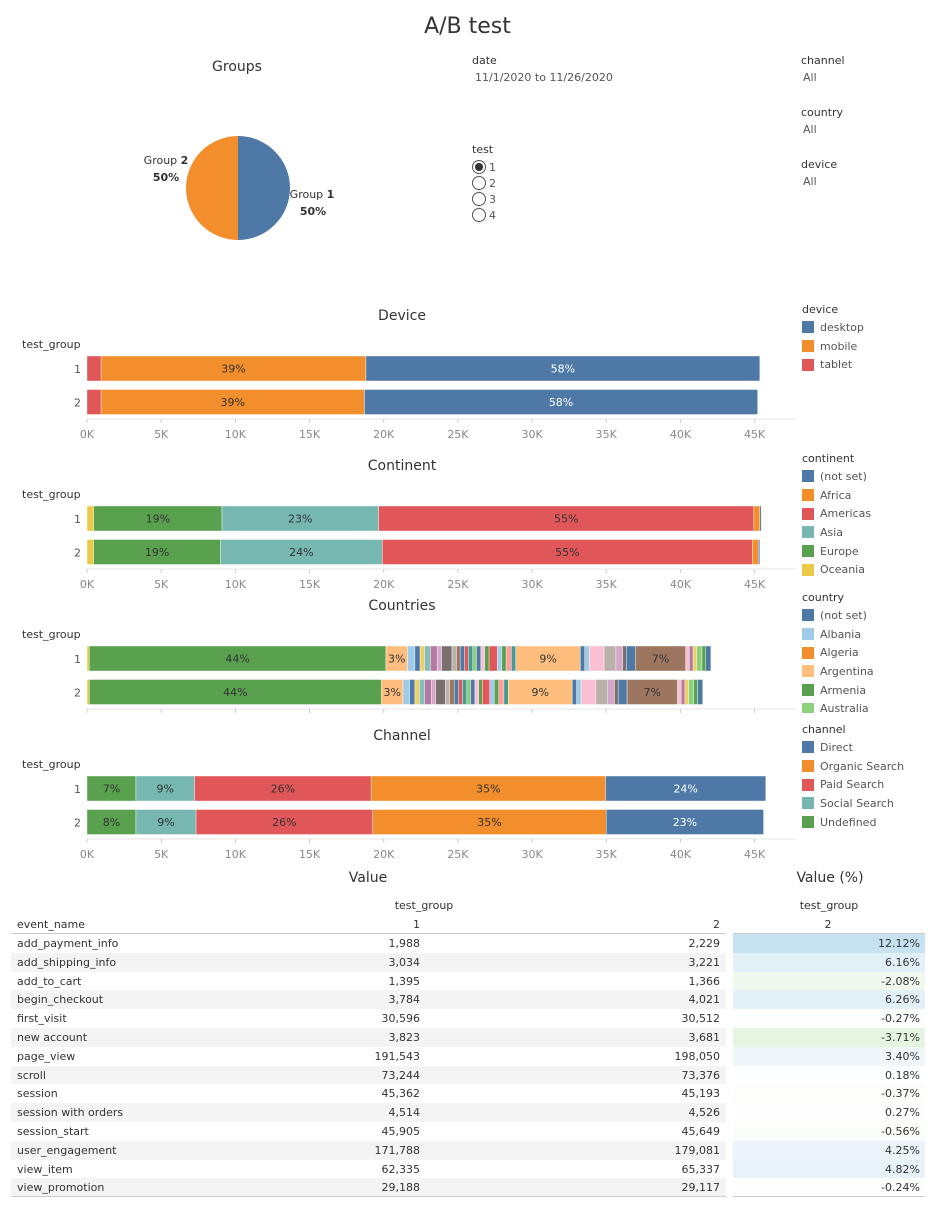  What do you see at coordinates (368, 1056) in the screenshot?
I see `table-row: page_view 191,543 198,050` at bounding box center [368, 1056].